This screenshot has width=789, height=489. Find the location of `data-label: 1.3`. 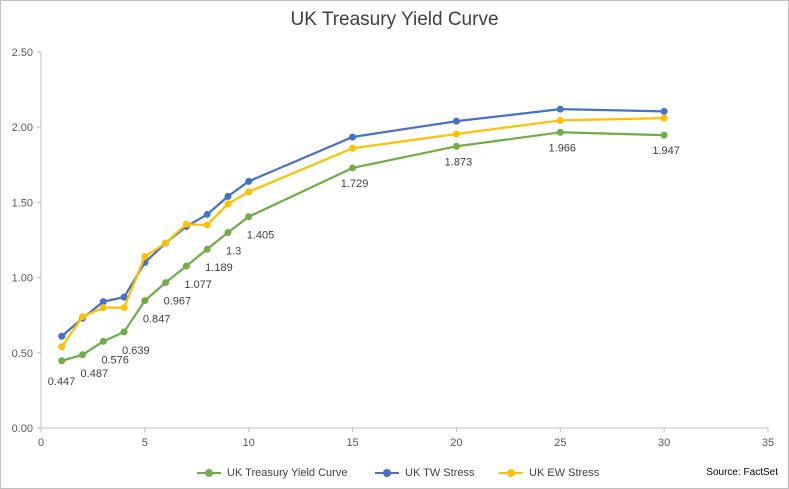

data-label: 1.3 is located at coordinates (233, 251).